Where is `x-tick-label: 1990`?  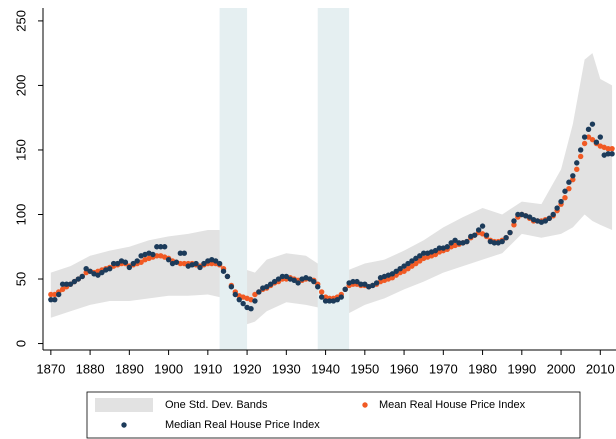 x-tick-label: 1990 is located at coordinates (521, 368).